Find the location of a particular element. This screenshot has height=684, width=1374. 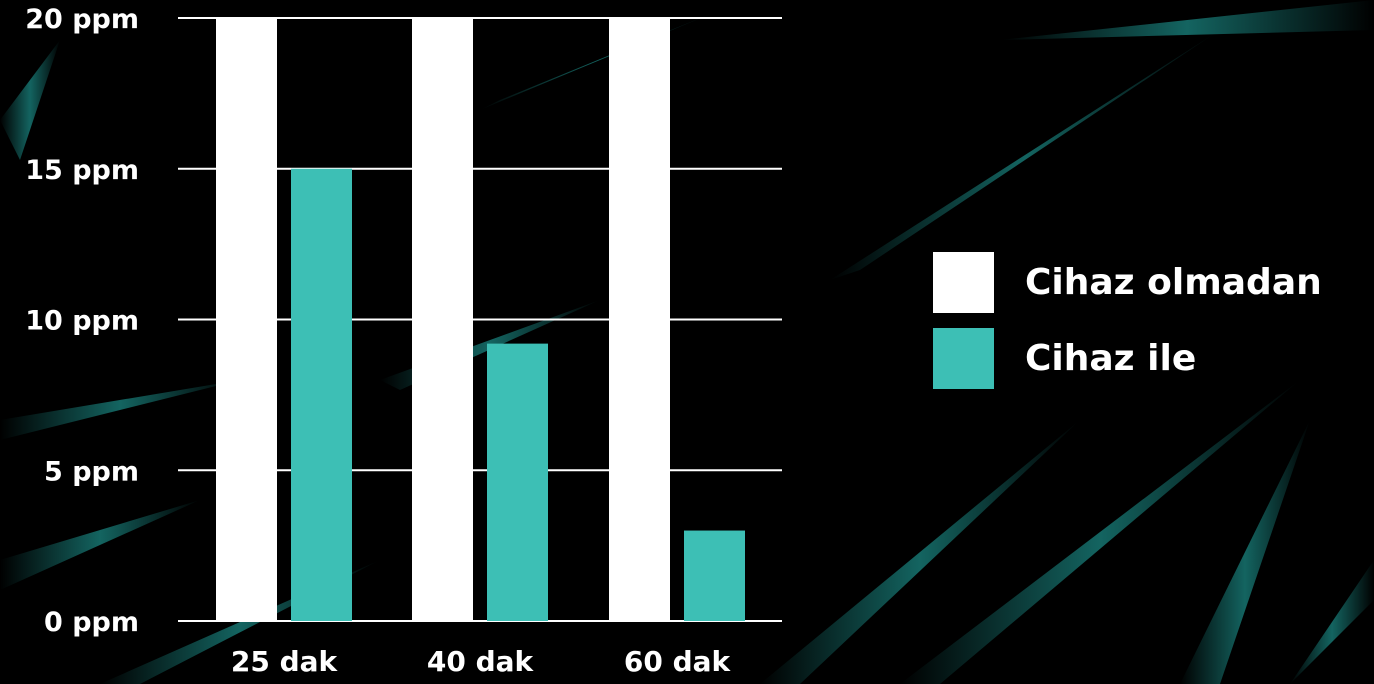

legend-label-without-device: Cihaz olmadan is located at coordinates (1173, 282).